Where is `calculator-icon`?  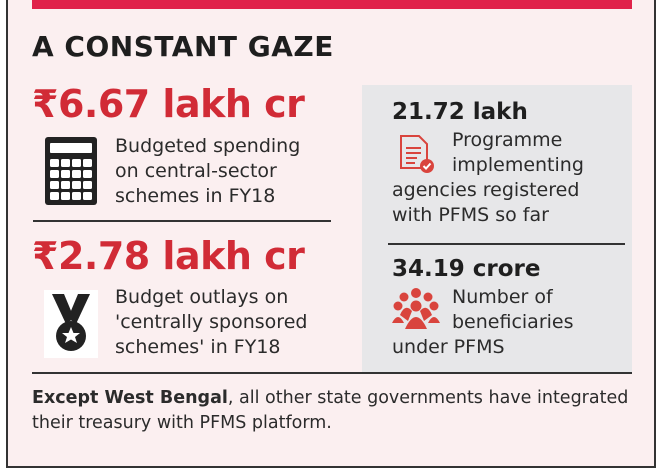 calculator-icon is located at coordinates (71, 171).